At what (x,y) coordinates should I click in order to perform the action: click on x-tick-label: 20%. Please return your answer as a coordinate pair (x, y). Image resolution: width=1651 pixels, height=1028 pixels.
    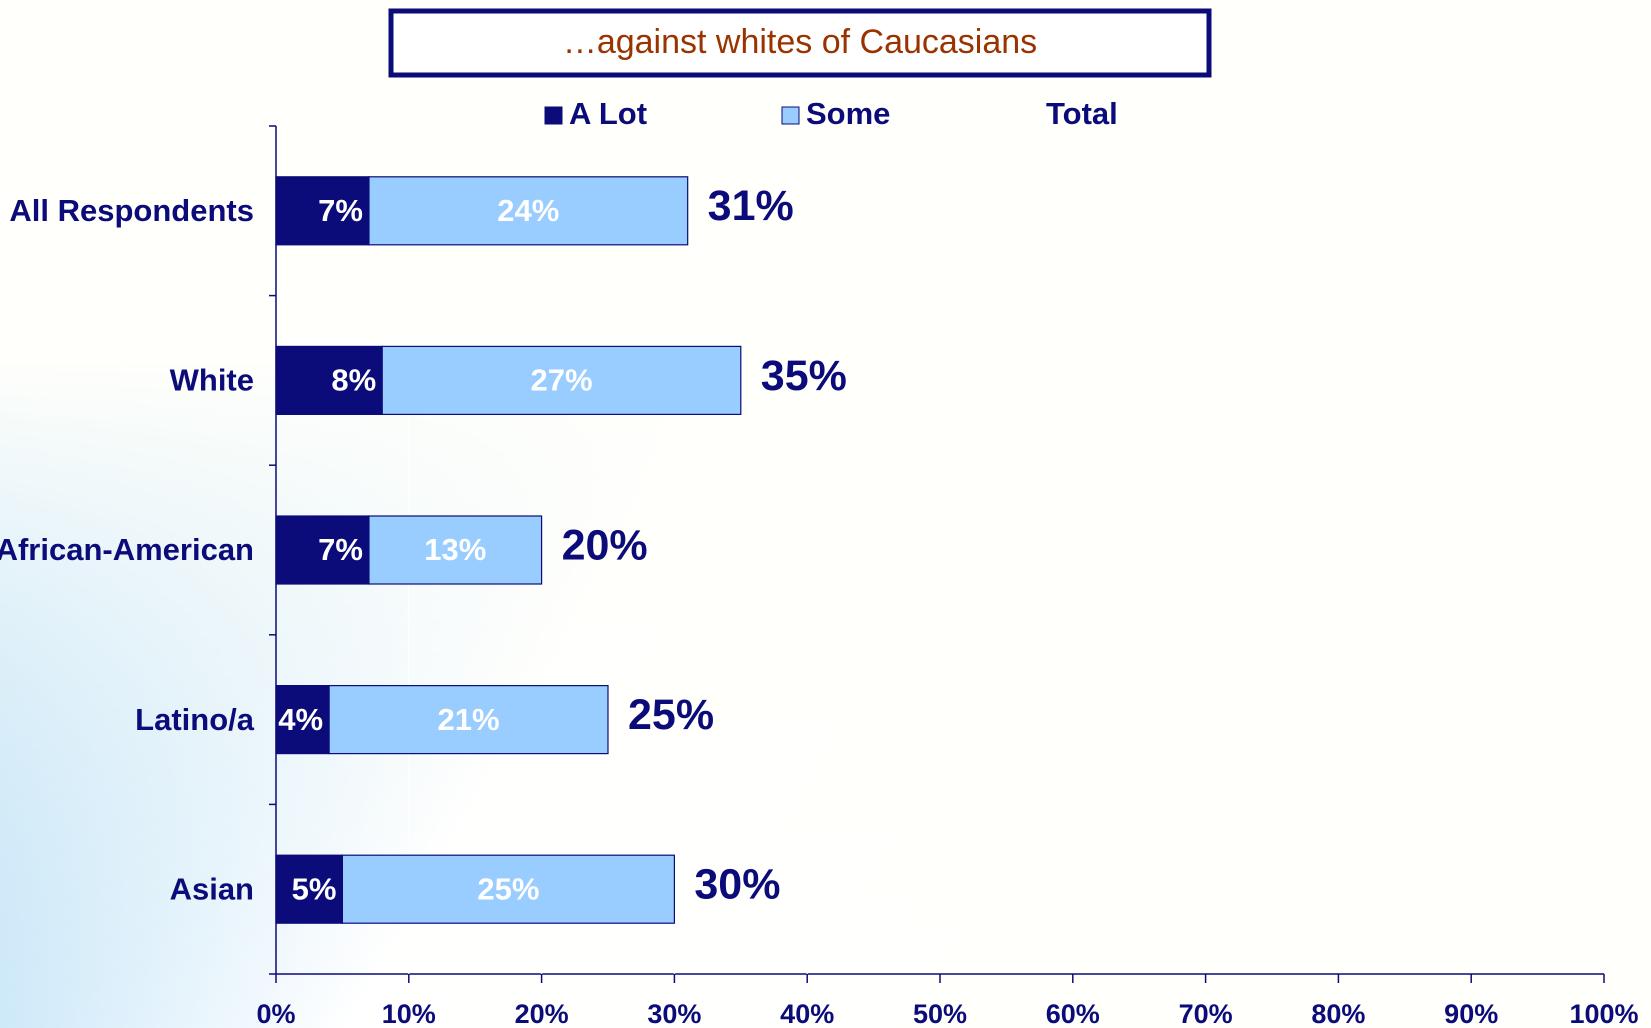
    Looking at the image, I should click on (542, 1013).